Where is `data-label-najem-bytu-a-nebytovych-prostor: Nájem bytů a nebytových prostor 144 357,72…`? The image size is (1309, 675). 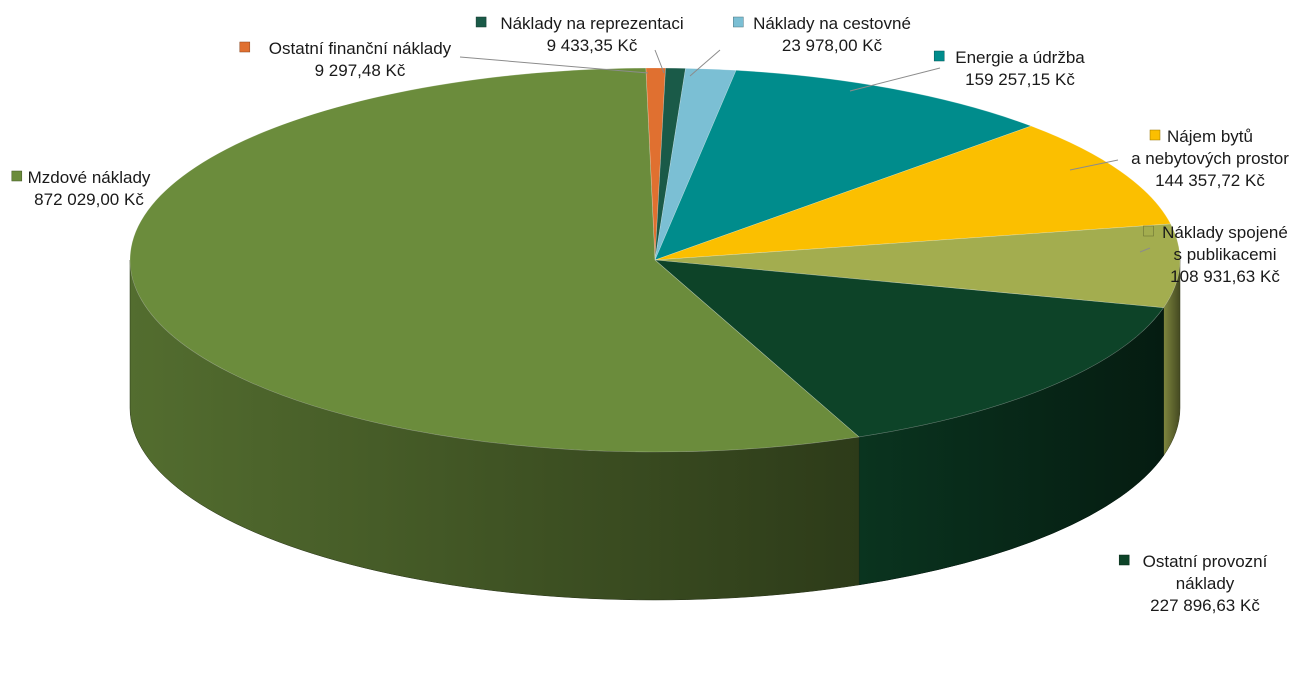 data-label-najem-bytu-a-nebytovych-prostor: Nájem bytů a nebytových prostor 144 357,72… is located at coordinates (1210, 158).